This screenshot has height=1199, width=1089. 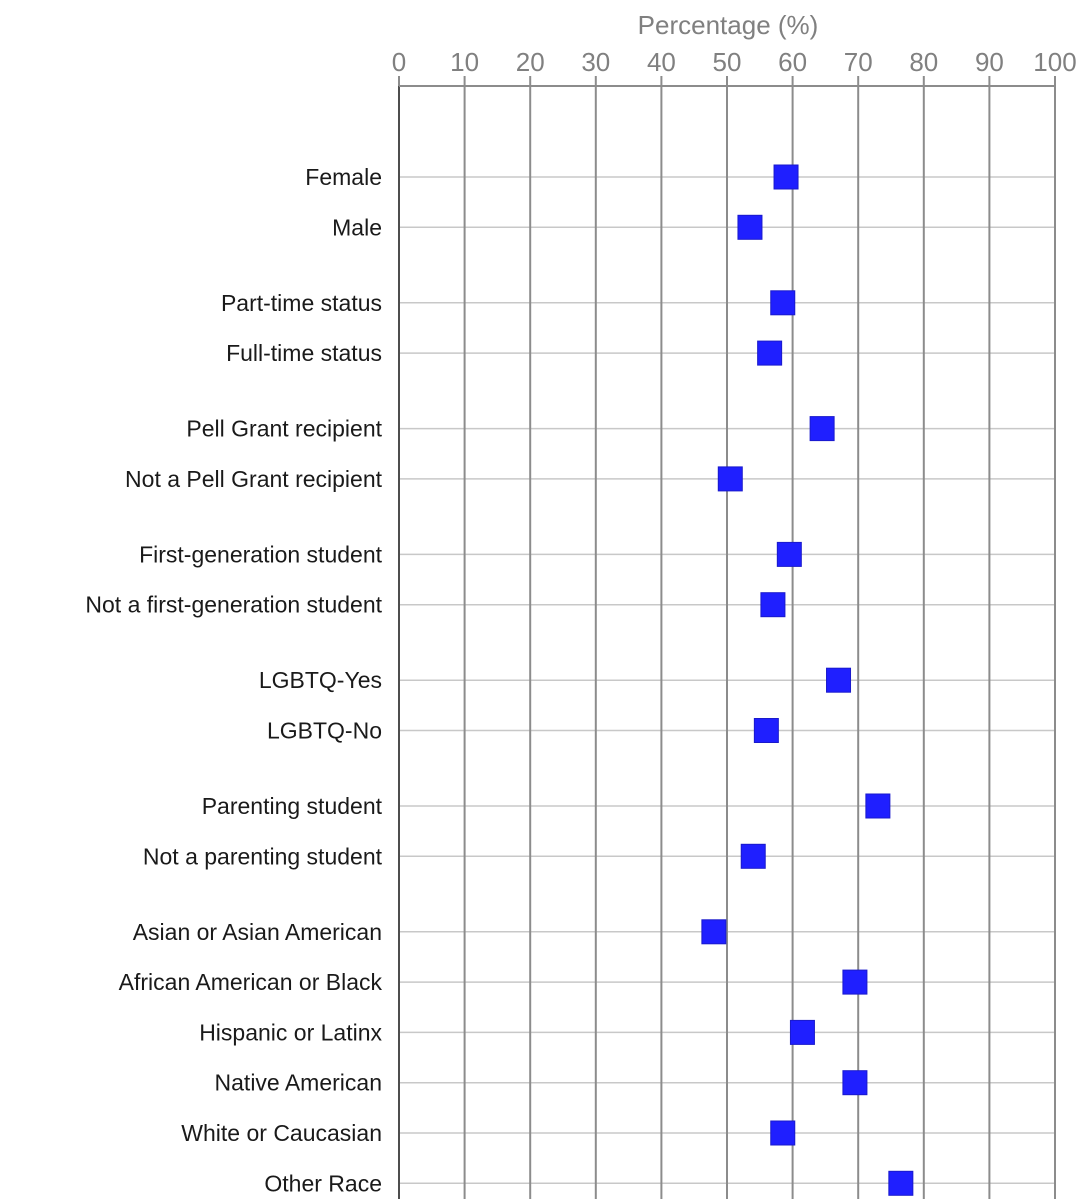 I want to click on x-tick-label: 100, so click(x=1054, y=62).